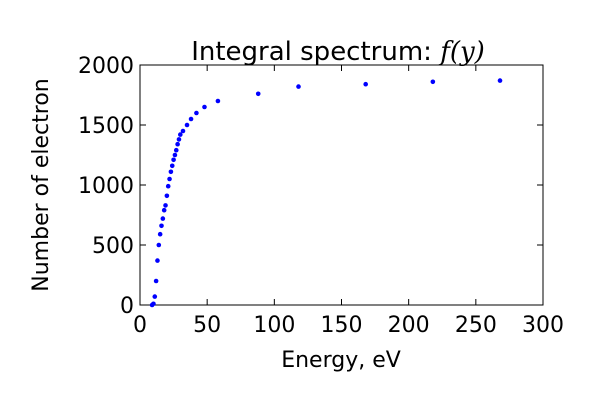 This screenshot has height=400, width=600. Describe the element at coordinates (106, 186) in the screenshot. I see `y-tick-label: 1000` at that location.